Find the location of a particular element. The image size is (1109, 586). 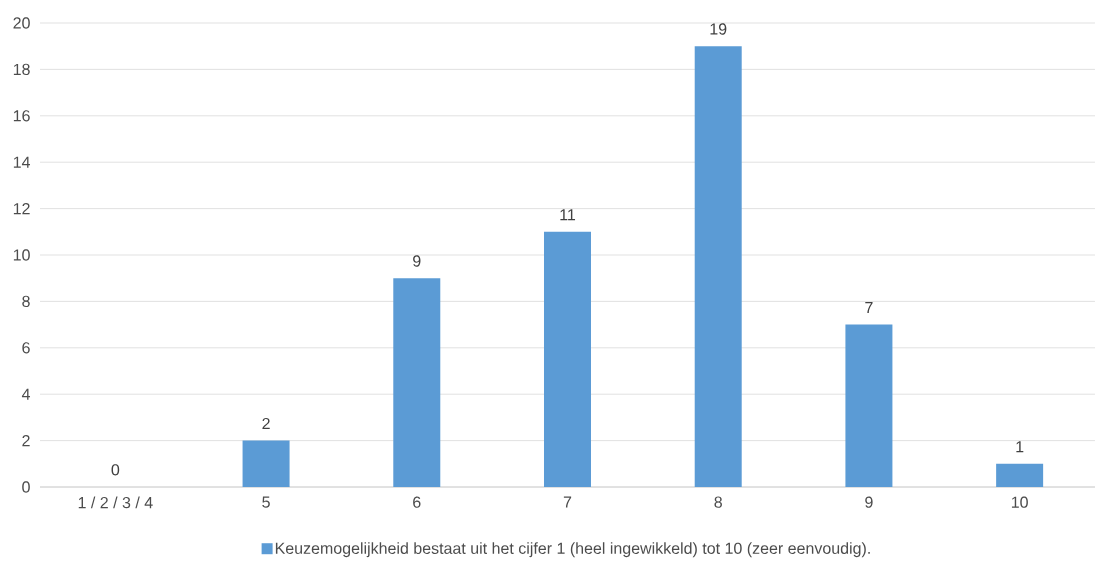

y-tick-label: 16 is located at coordinates (21, 116).